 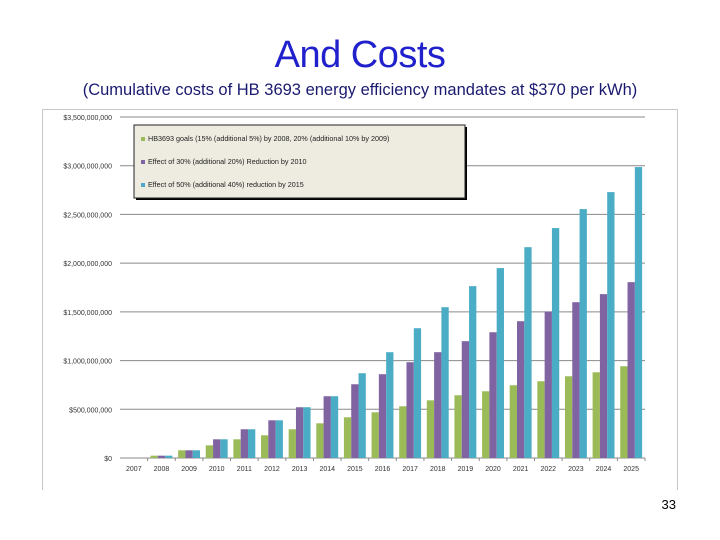 What do you see at coordinates (438, 469) in the screenshot?
I see `x-tick-label: 2018` at bounding box center [438, 469].